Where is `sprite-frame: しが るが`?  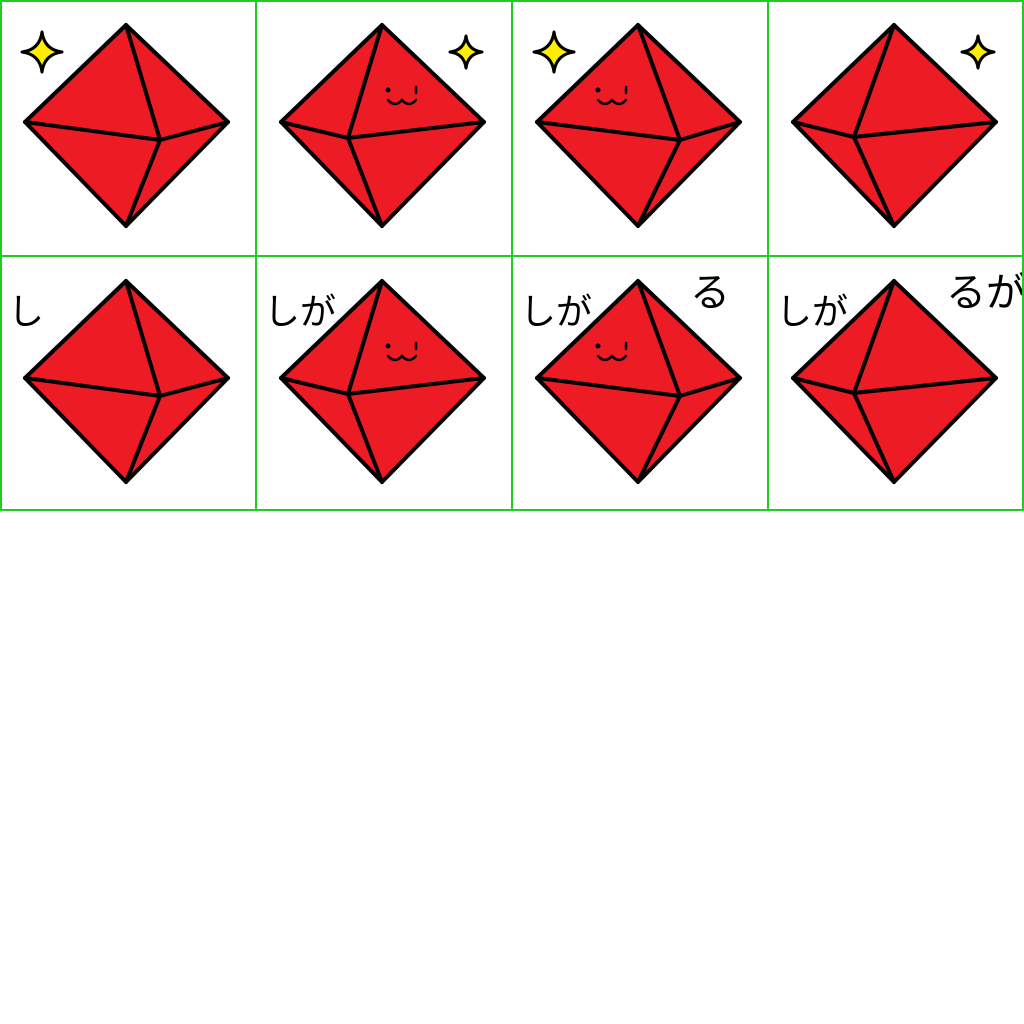
sprite-frame: しが るが is located at coordinates (896, 384).